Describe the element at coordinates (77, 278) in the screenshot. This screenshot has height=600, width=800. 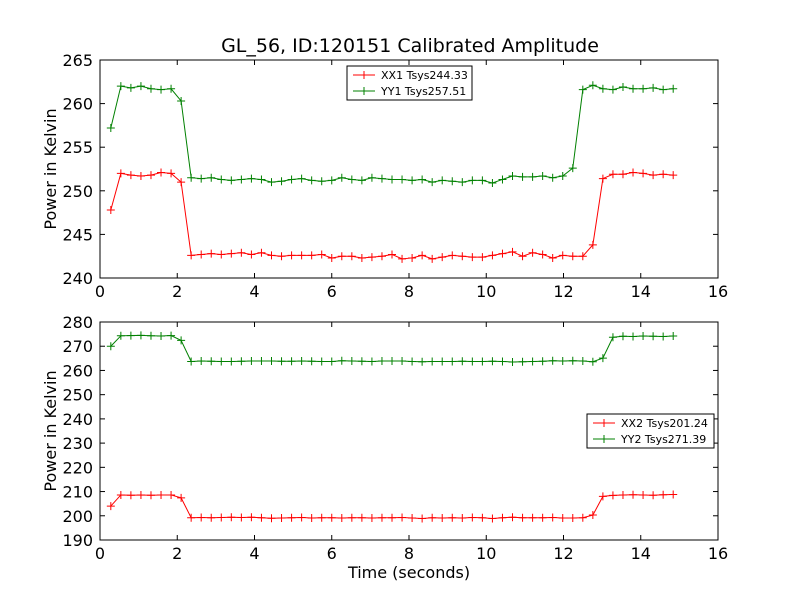
I see `y-tick-label: 240` at that location.